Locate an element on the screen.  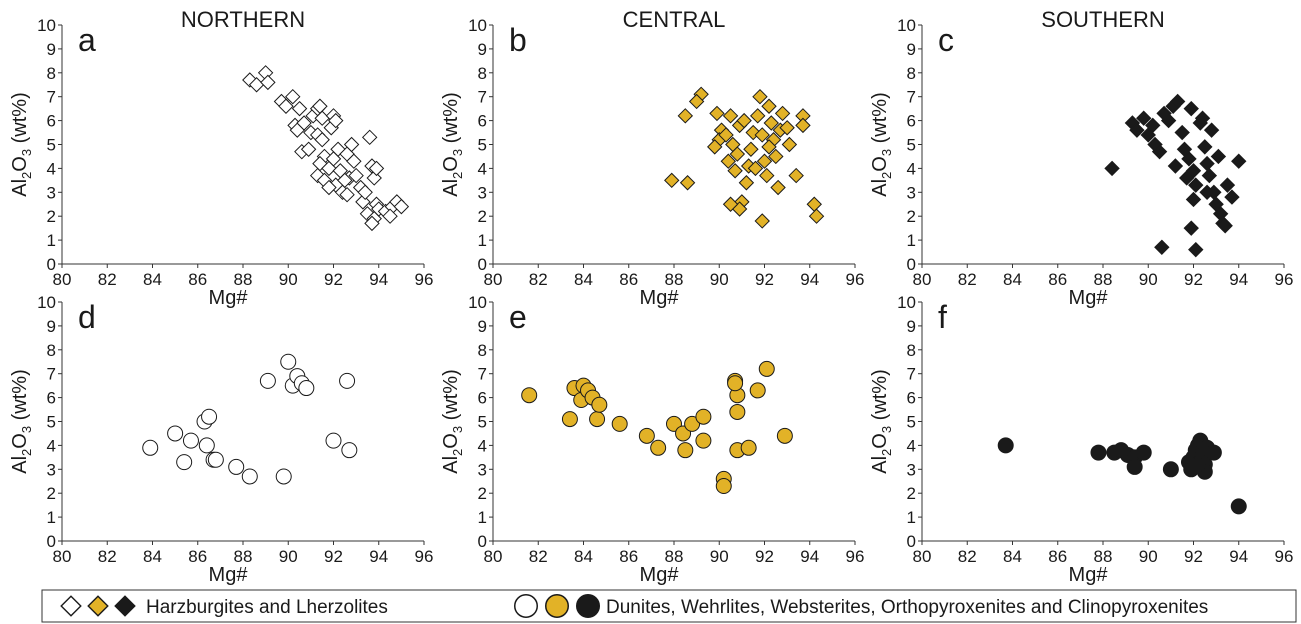
x-tick-label: 88 is located at coordinates (674, 279).